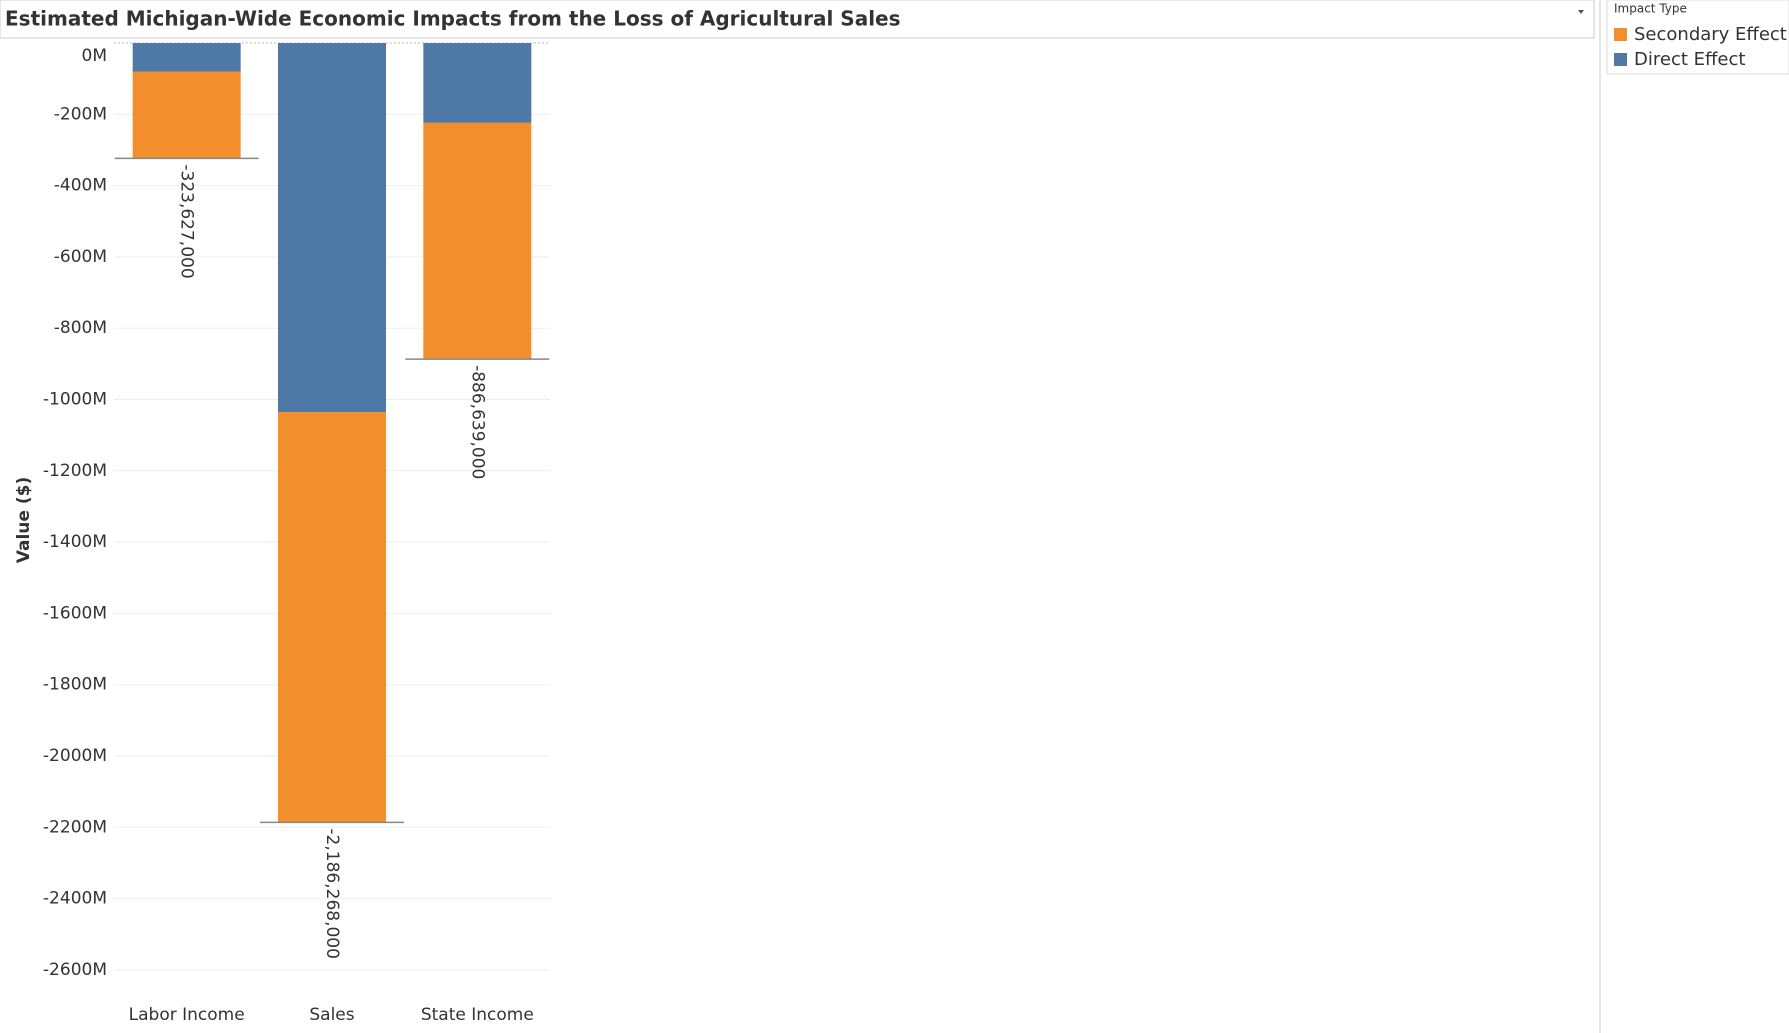  What do you see at coordinates (477, 1015) in the screenshot?
I see `x-tick-label: State Income` at bounding box center [477, 1015].